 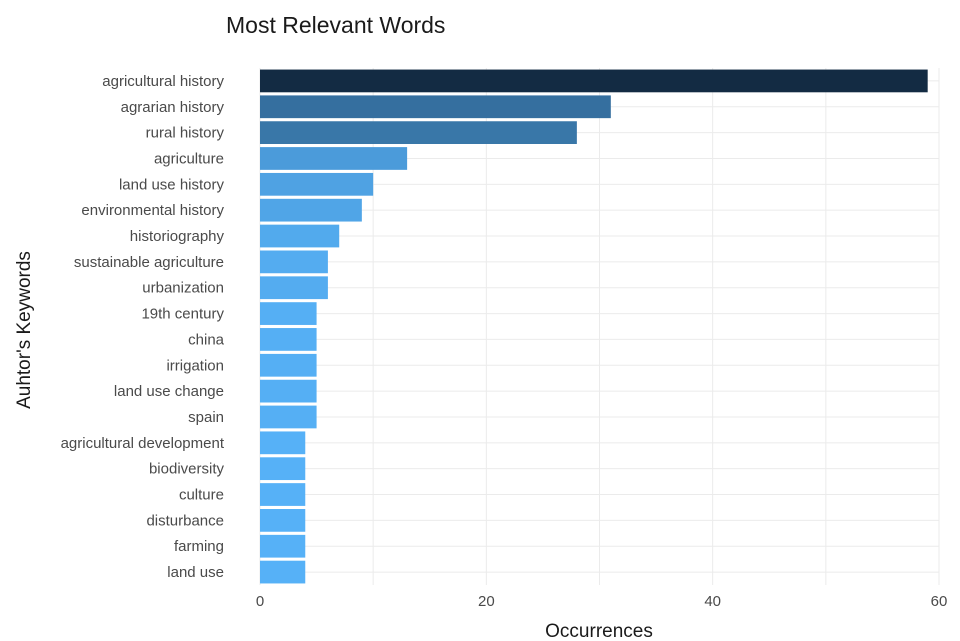 I want to click on y-tick-label: sustainable agriculture, so click(x=149, y=262).